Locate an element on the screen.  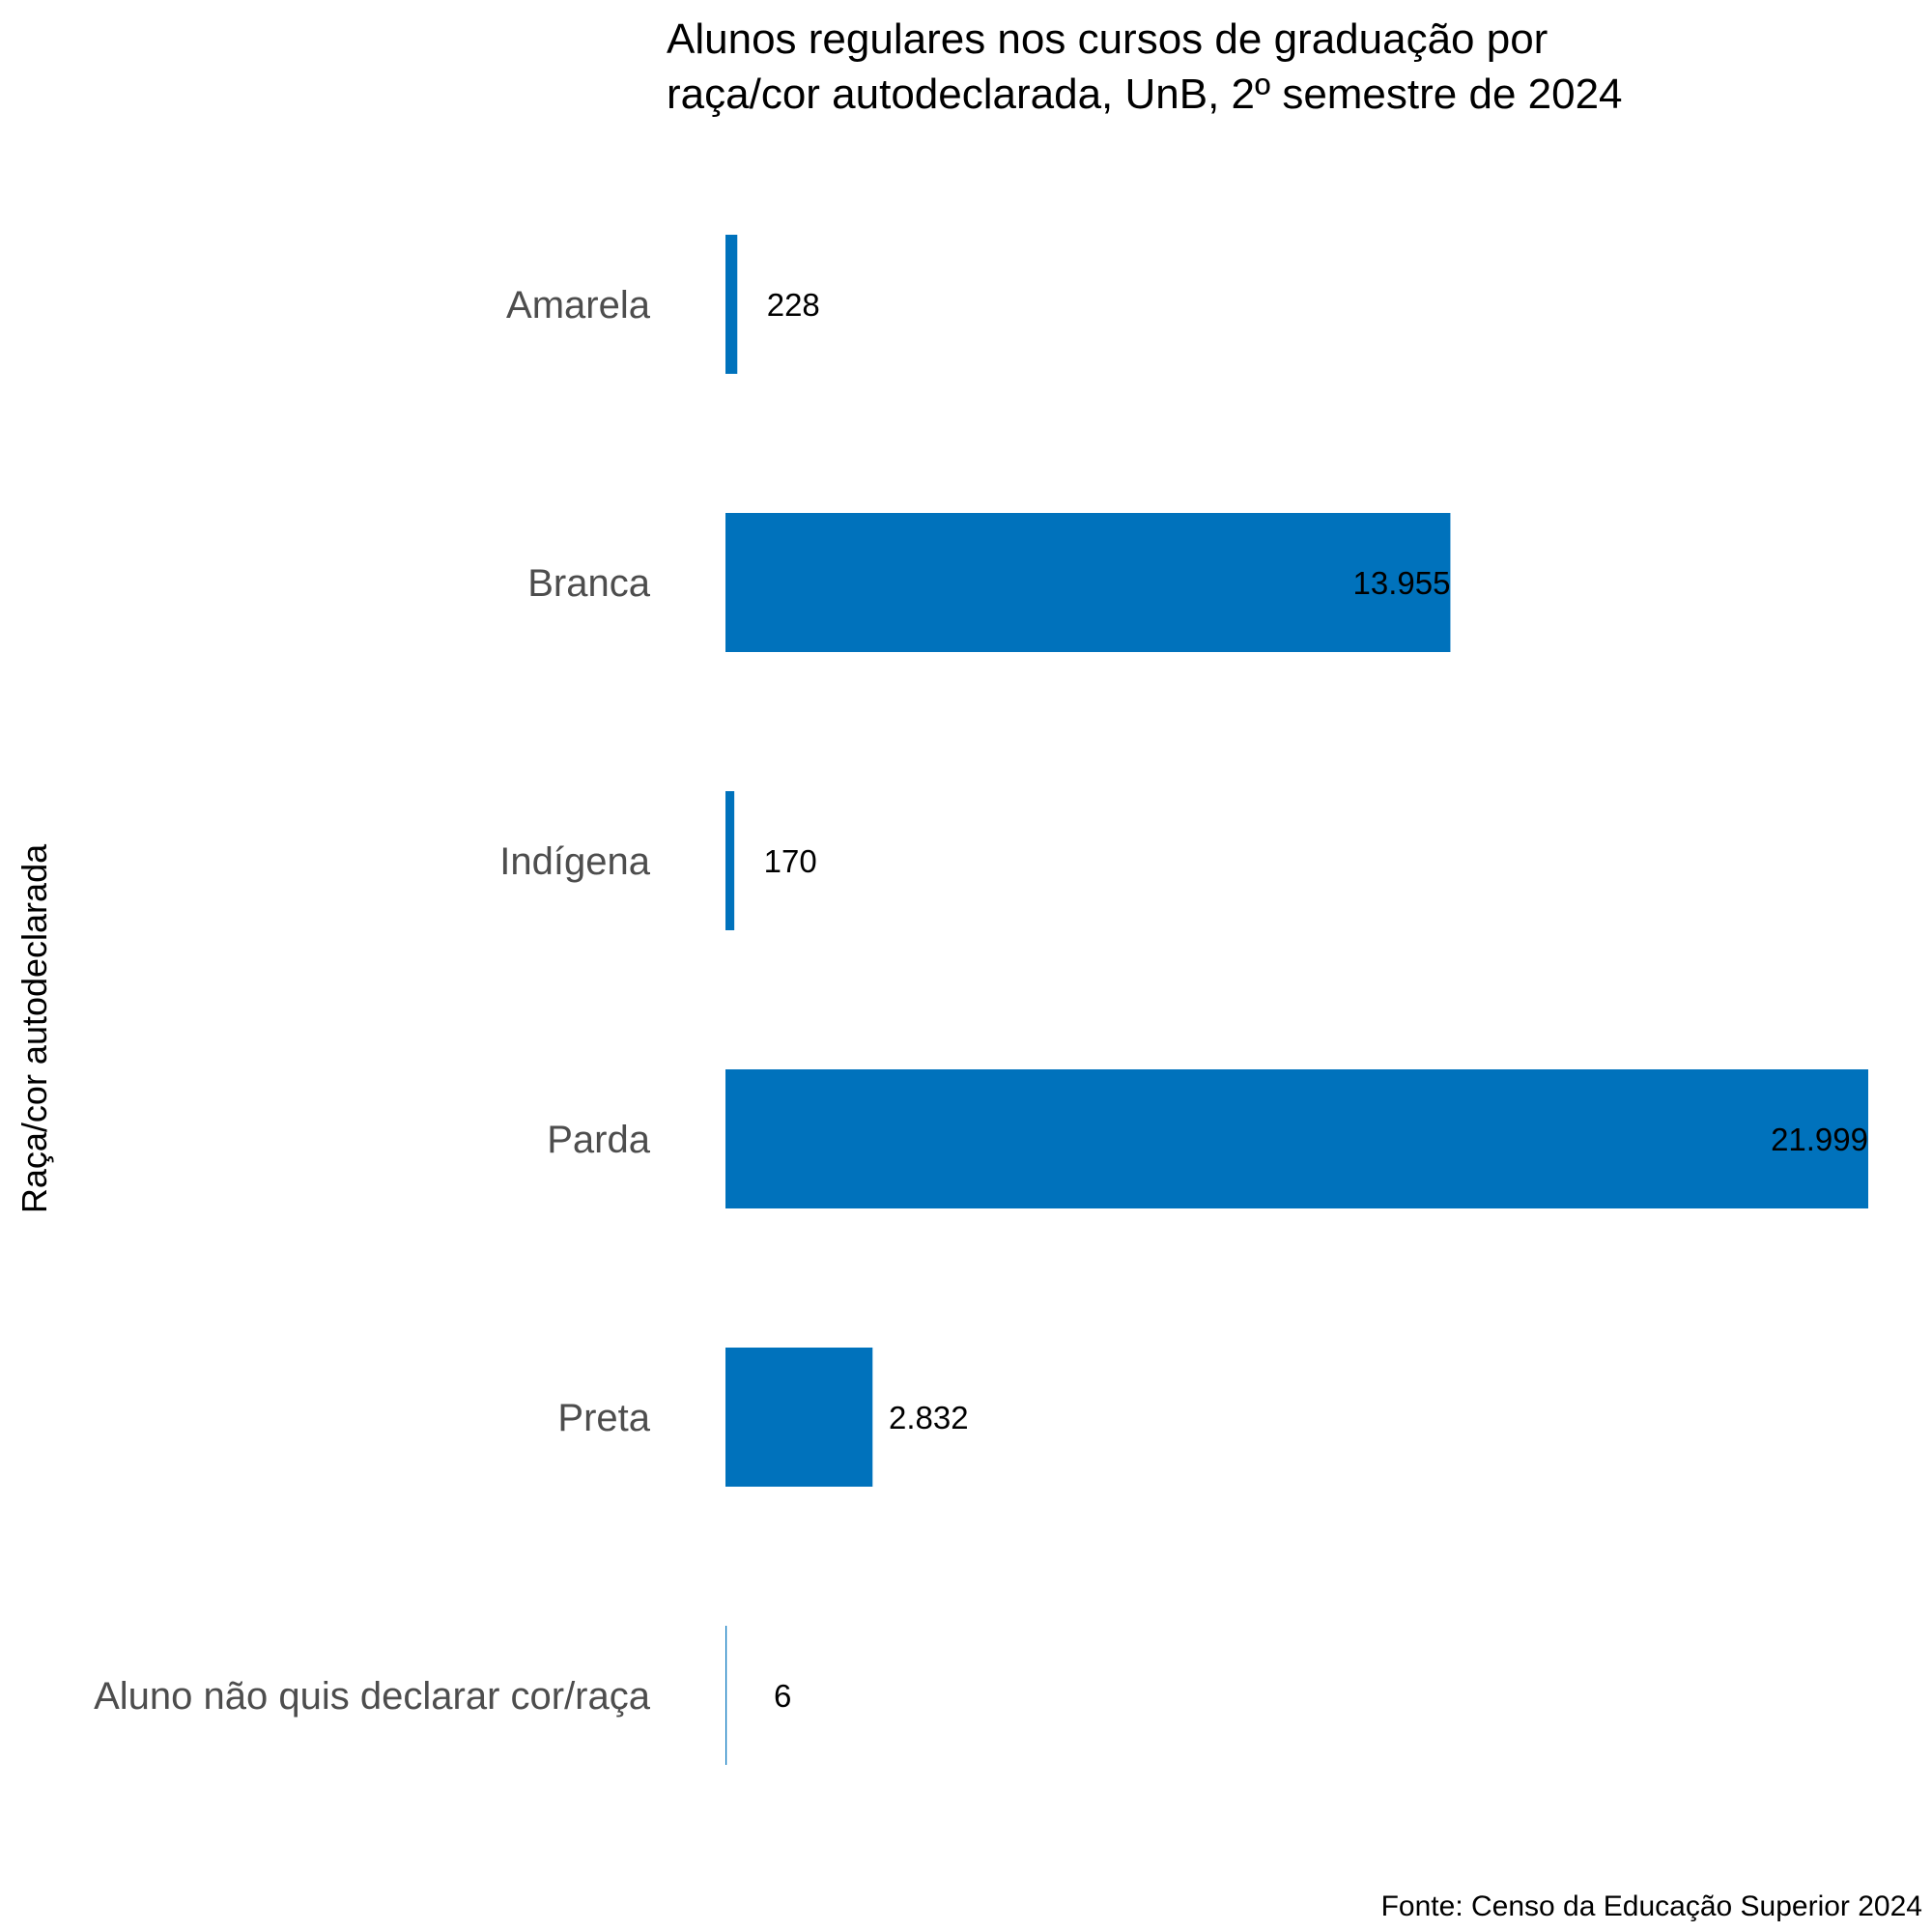
category-label-3: Parda is located at coordinates (598, 1140).